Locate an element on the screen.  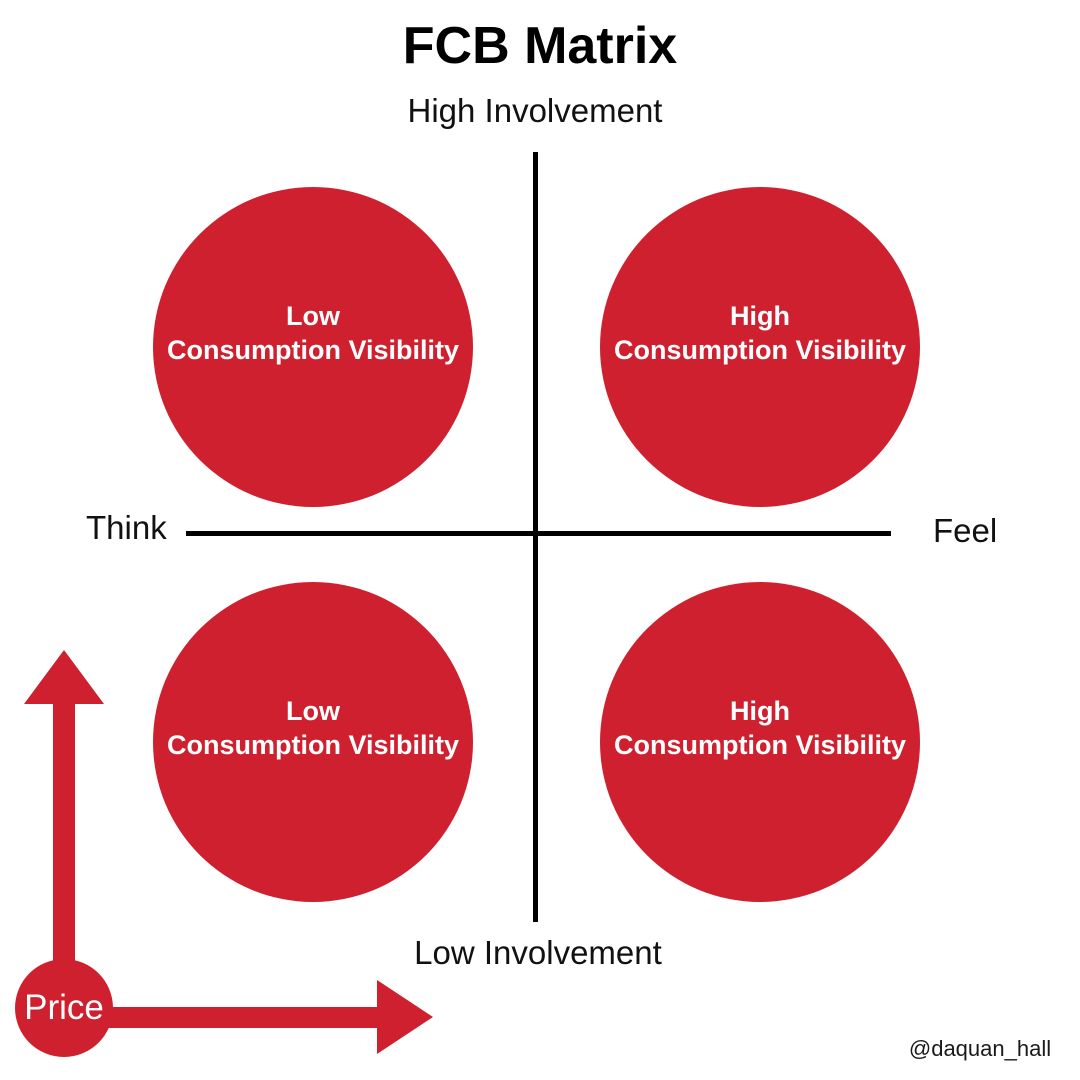
axis-label-low-involvement: Low Involvement is located at coordinates (538, 952).